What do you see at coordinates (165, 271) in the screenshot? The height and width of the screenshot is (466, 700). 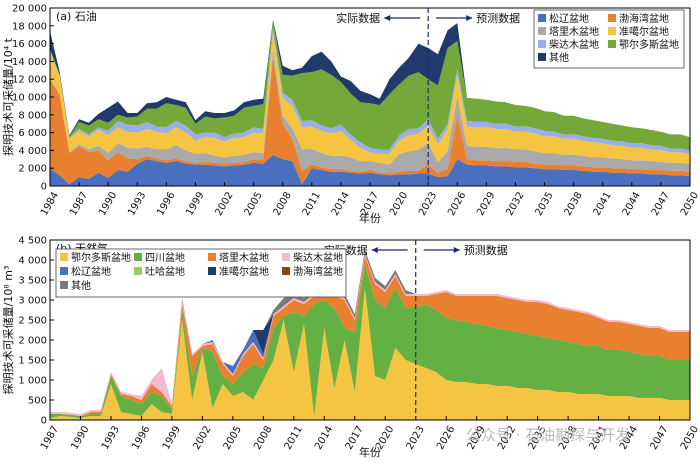 I see `legend-label: 吐哈盆地` at bounding box center [165, 271].